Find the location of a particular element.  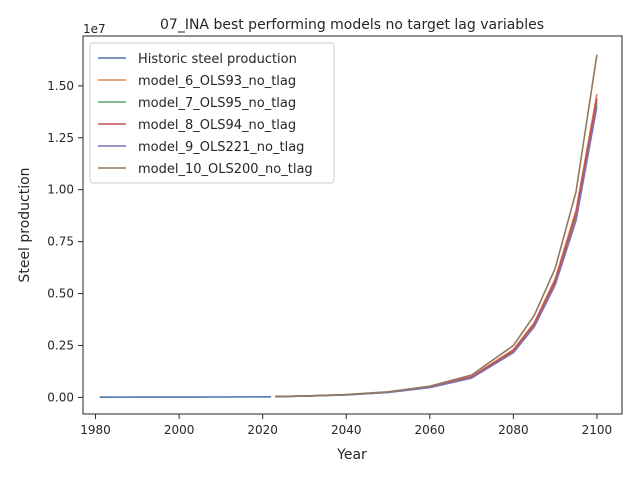

legend-label: model_9_OLS221_no_tlag is located at coordinates (221, 147).